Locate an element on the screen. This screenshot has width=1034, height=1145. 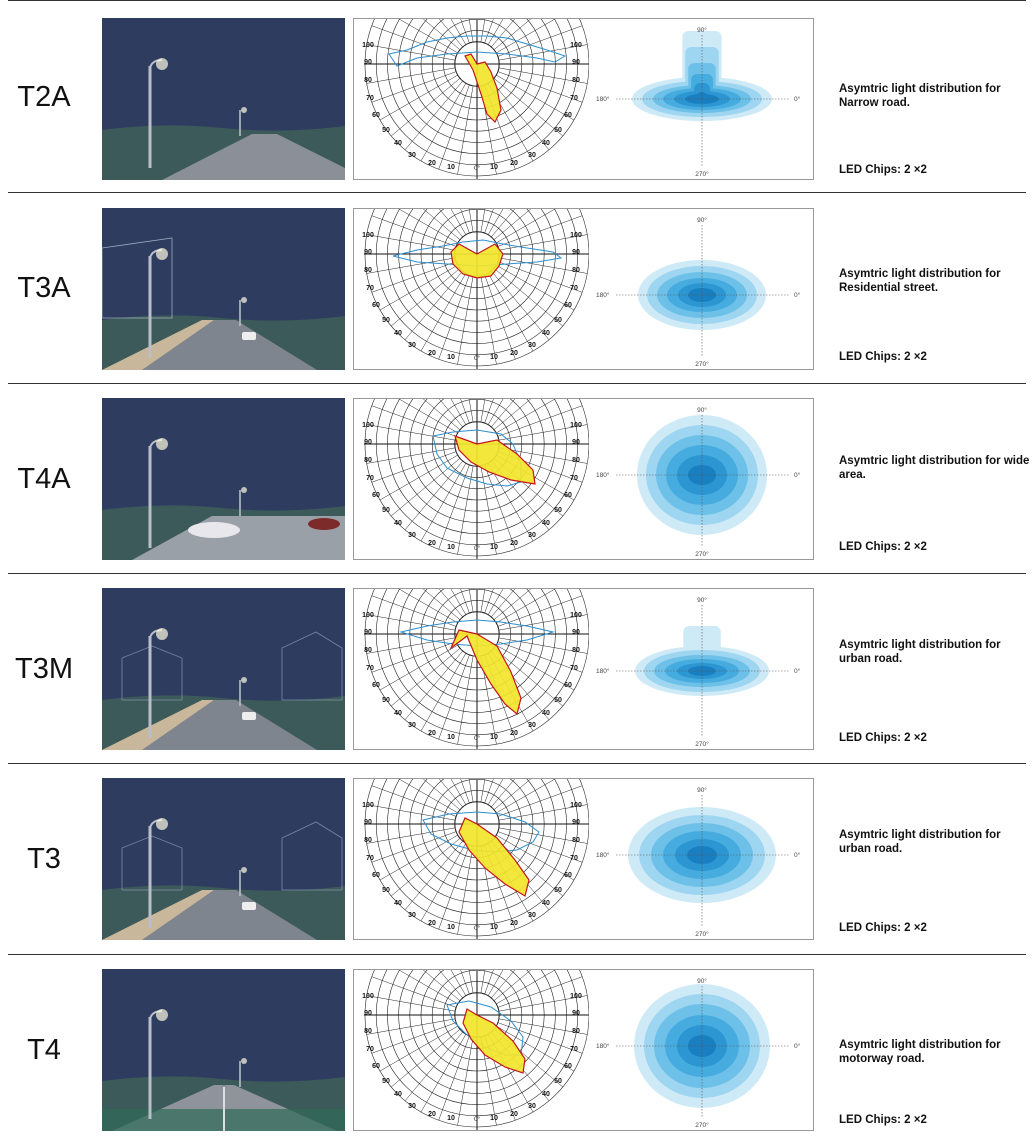
polar-transverse-curve is located at coordinates (481, 832).